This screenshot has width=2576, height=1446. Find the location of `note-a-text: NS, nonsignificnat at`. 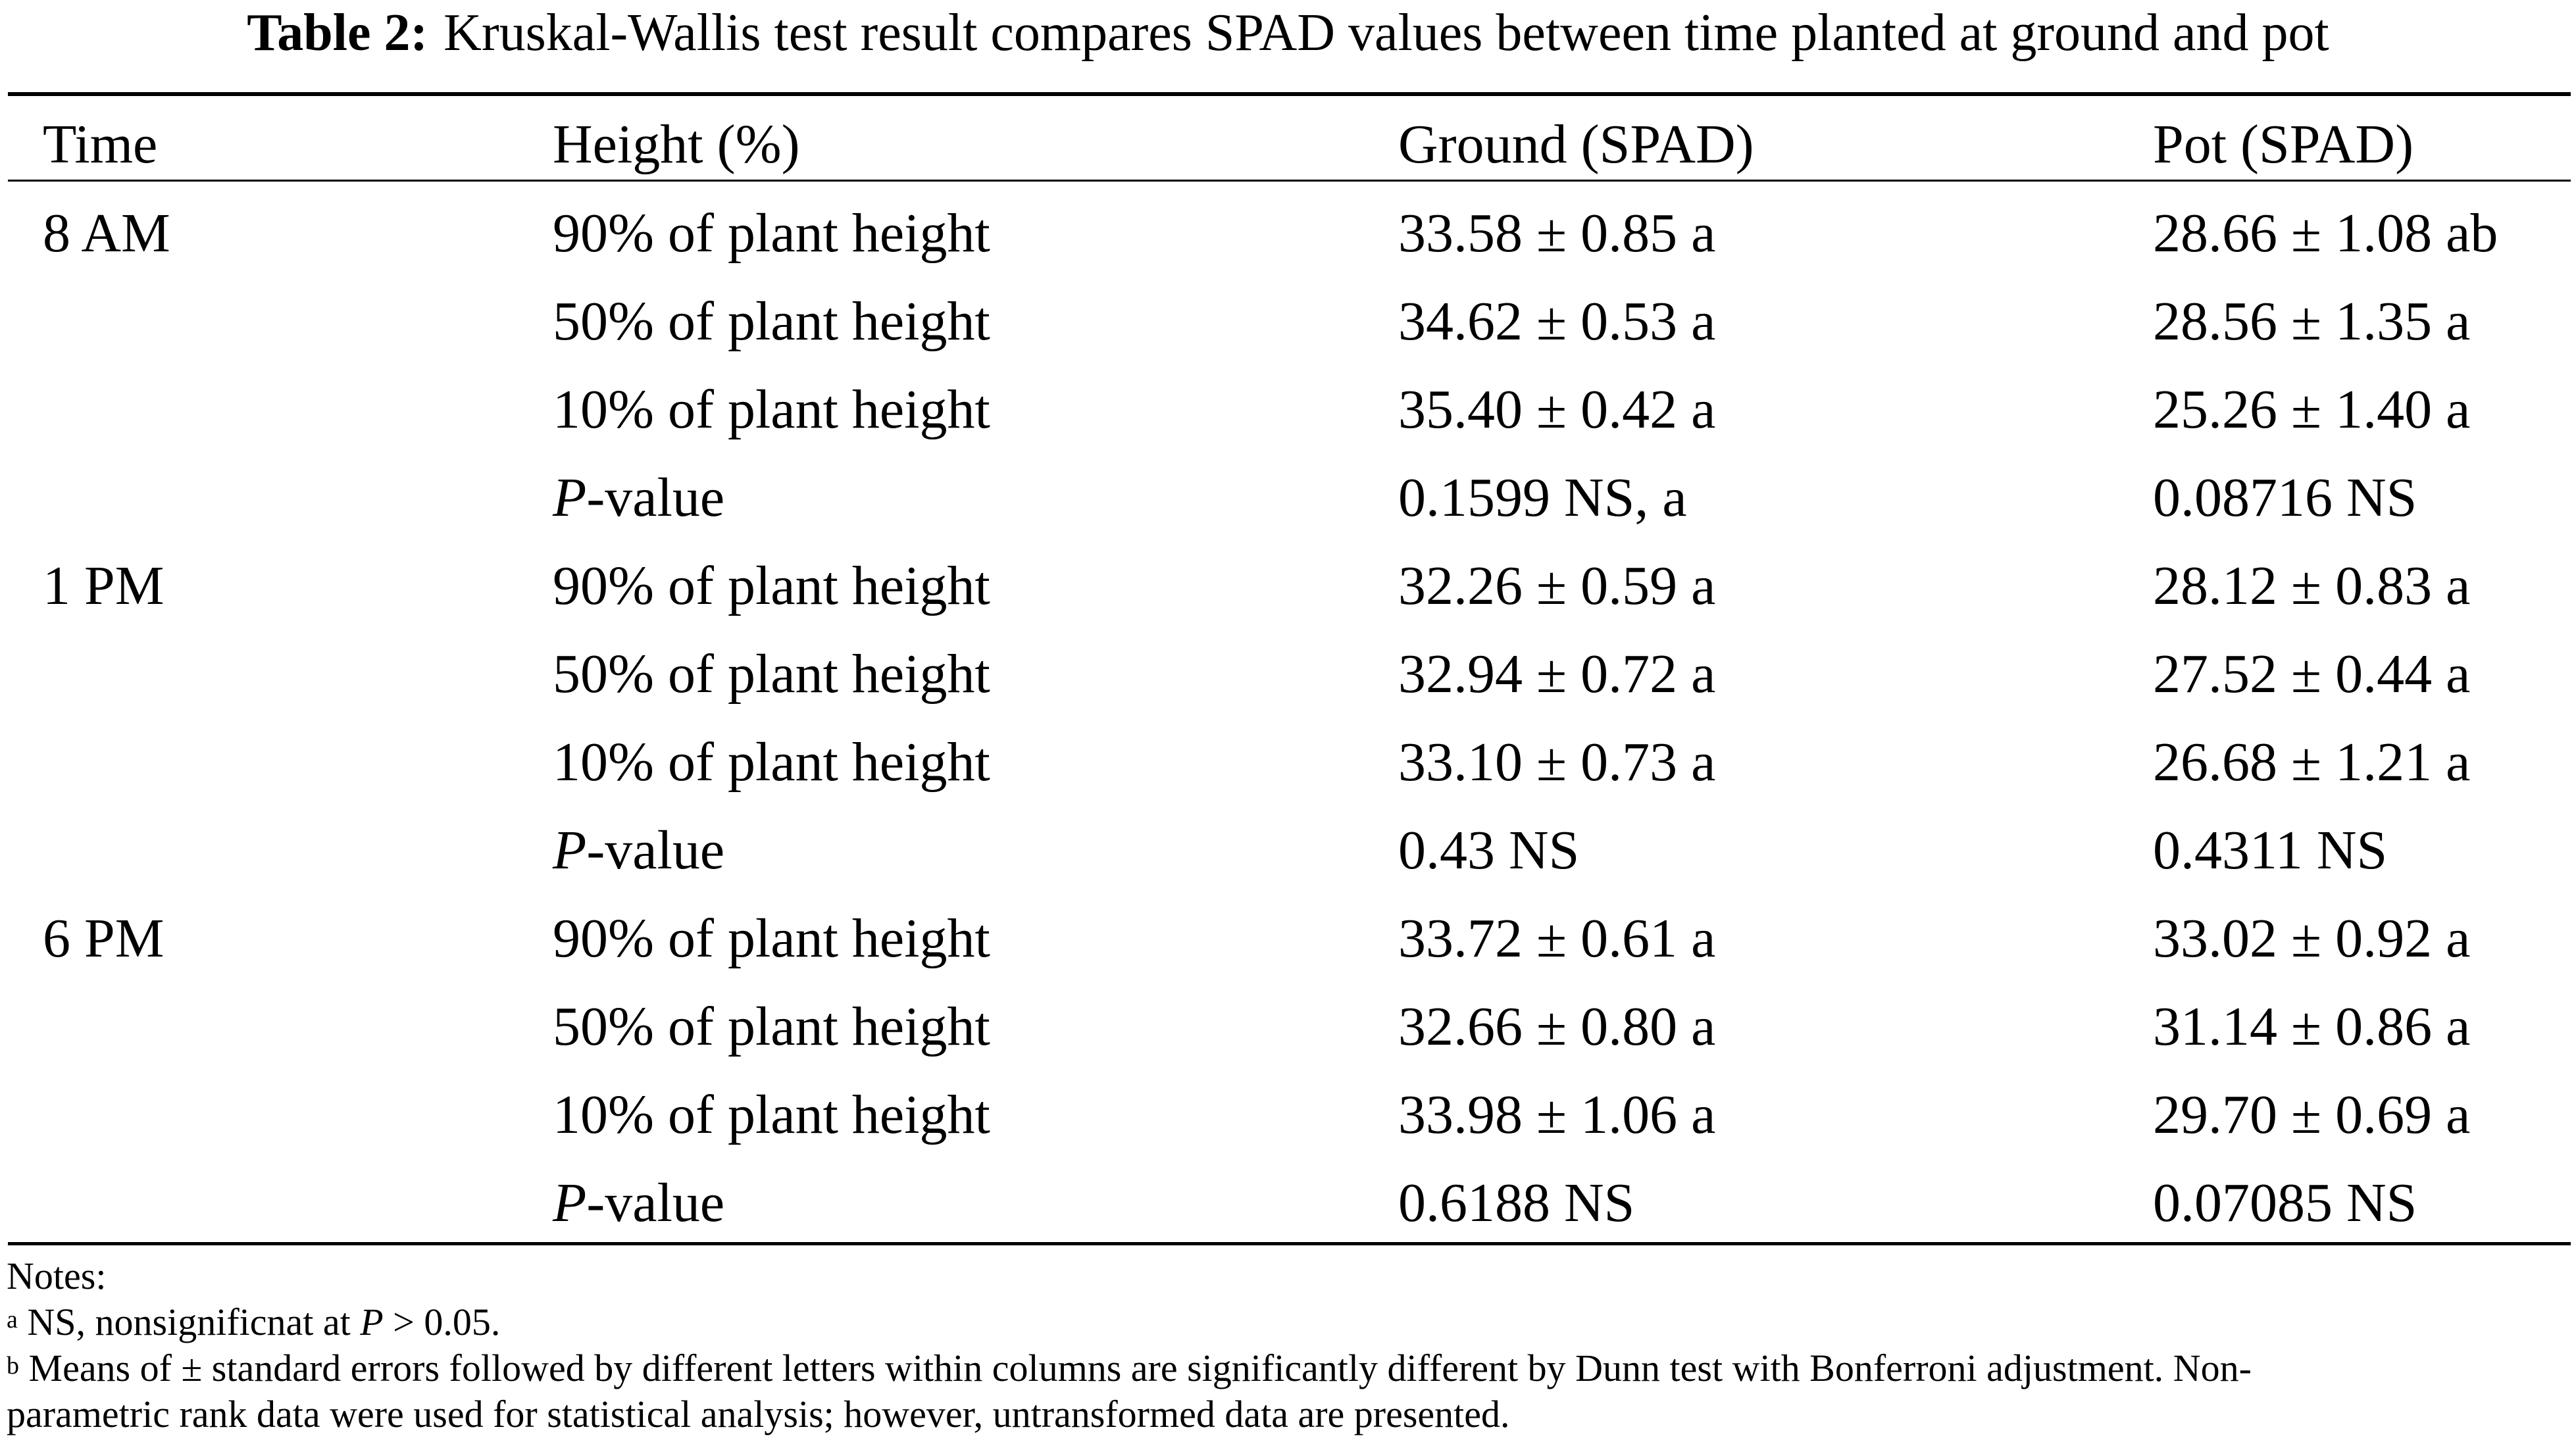

note-a-text: NS, nonsignificnat at is located at coordinates (189, 1322).